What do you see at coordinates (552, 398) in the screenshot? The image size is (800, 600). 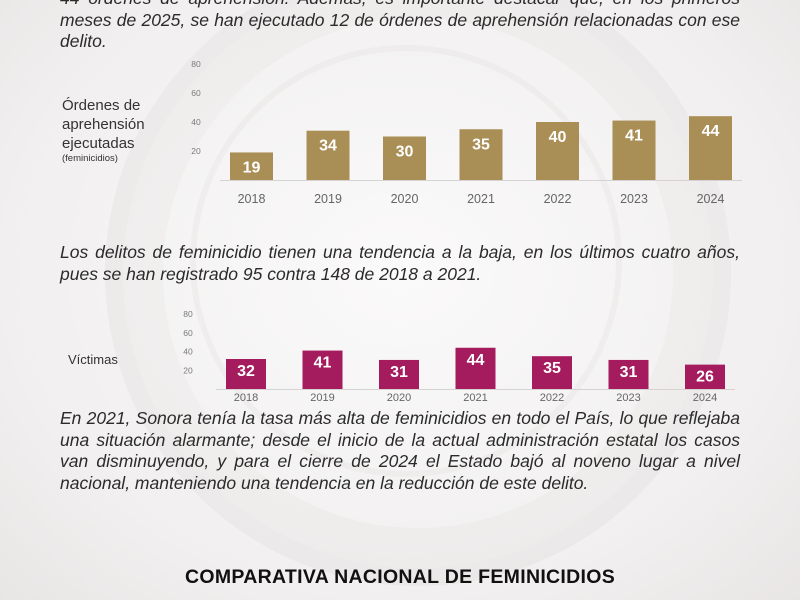 I see `victims-x-tick: 2022` at bounding box center [552, 398].